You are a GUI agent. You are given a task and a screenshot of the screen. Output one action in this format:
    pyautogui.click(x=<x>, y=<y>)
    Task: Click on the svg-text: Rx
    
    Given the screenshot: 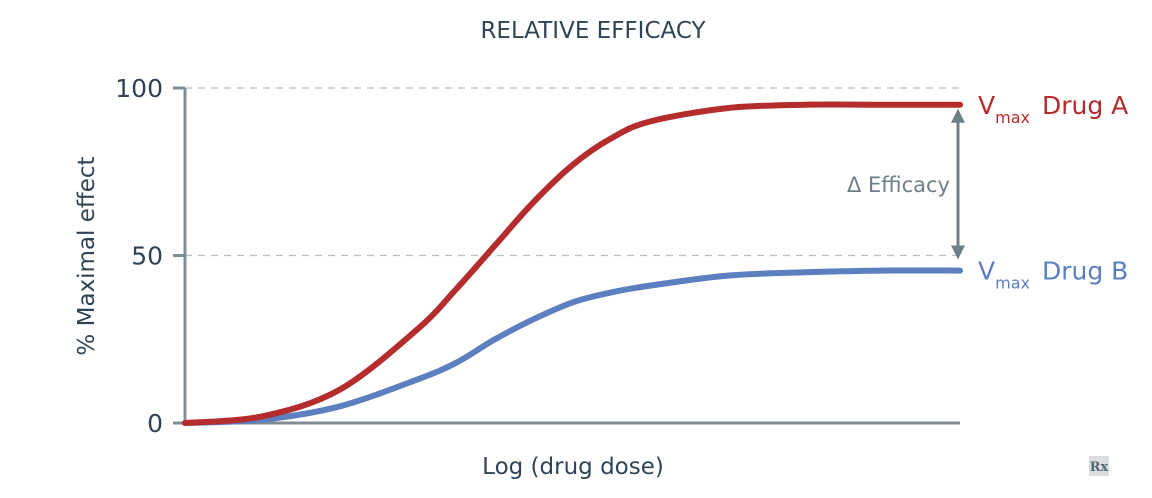 What is the action you would take?
    pyautogui.click(x=1099, y=467)
    